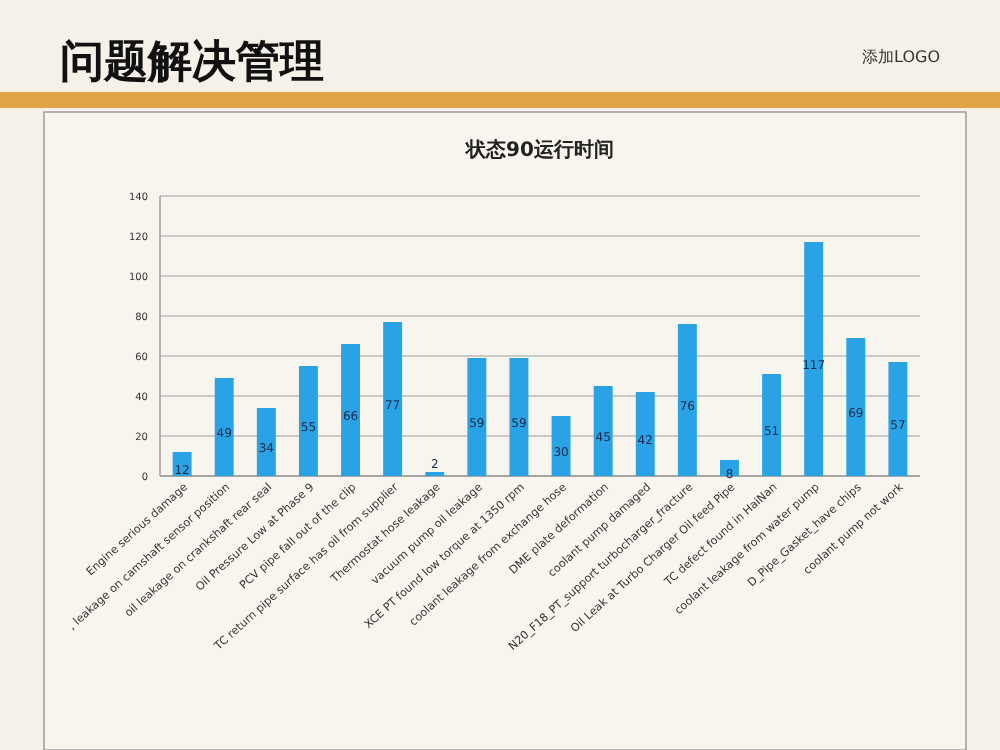  What do you see at coordinates (539, 150) in the screenshot?
I see `chart-subtitle: 状态90运行时间` at bounding box center [539, 150].